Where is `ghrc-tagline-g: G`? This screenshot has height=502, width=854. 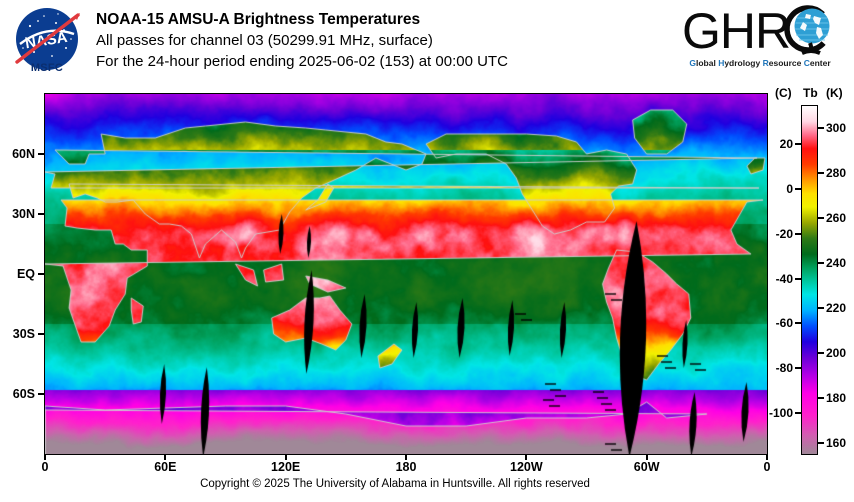 ghrc-tagline-g: G is located at coordinates (692, 63).